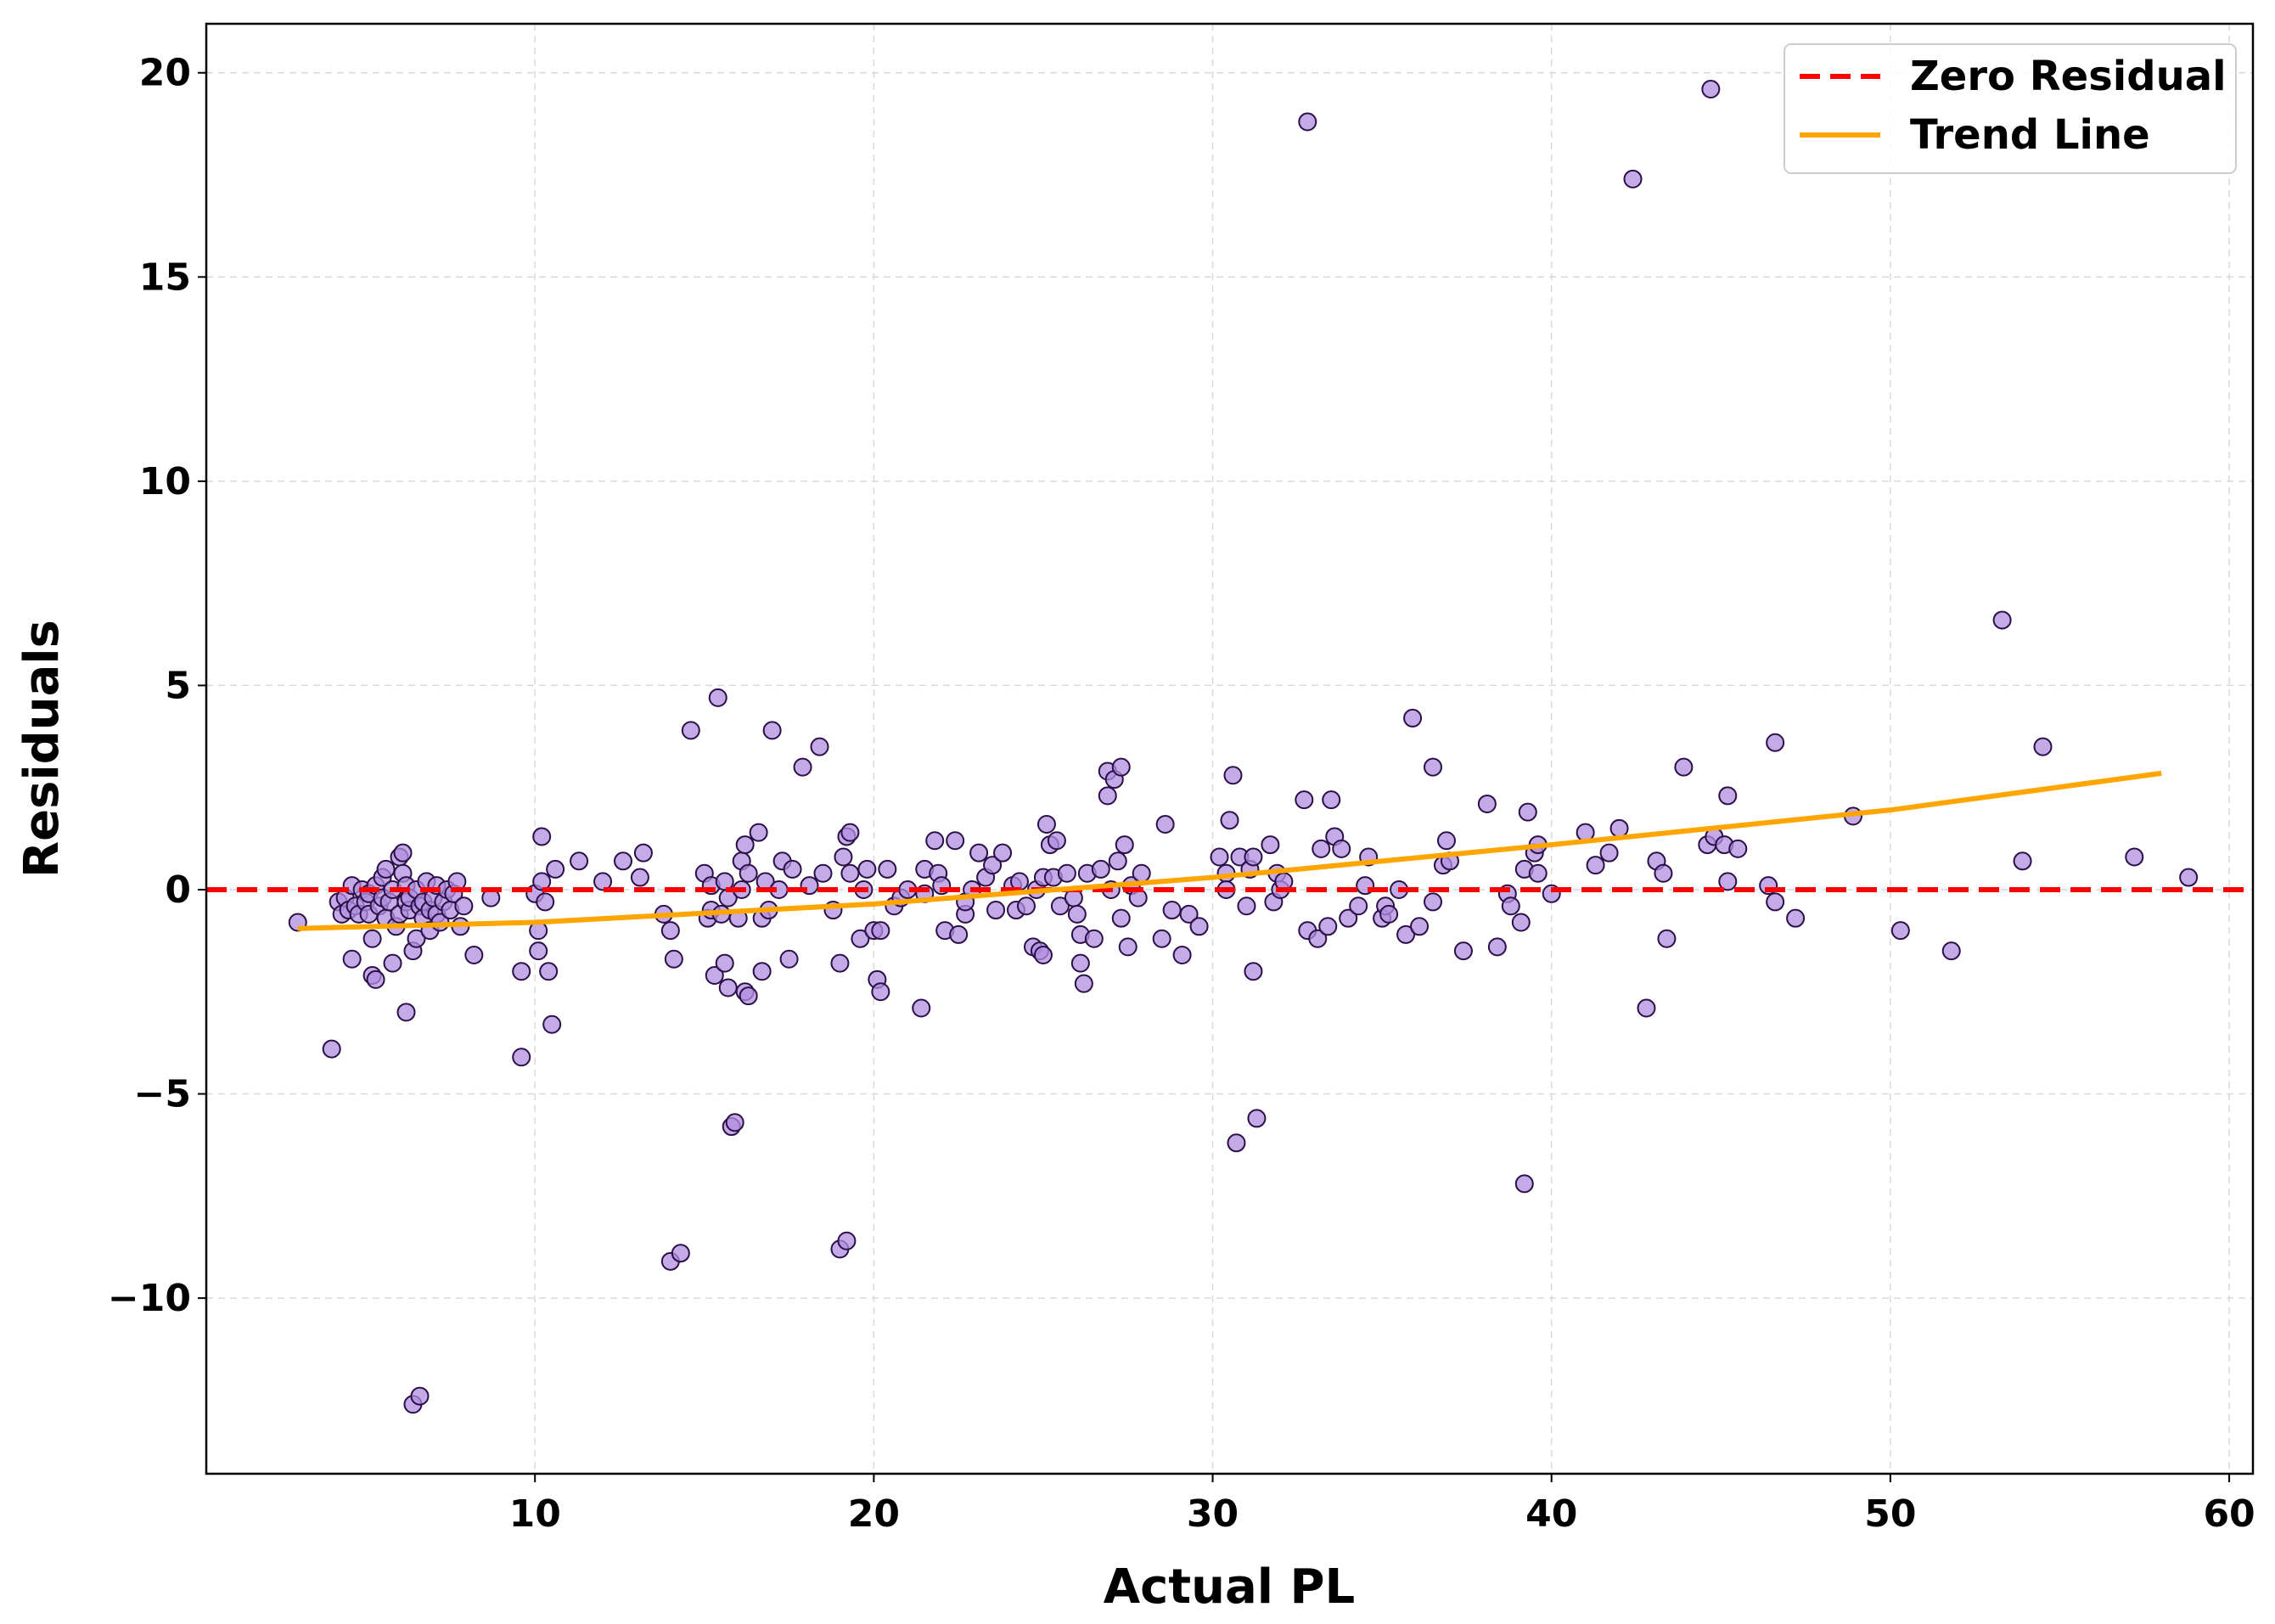 The width and height of the screenshot is (2275, 1624). Describe the element at coordinates (2030, 135) in the screenshot. I see `legend-trend-line-label: Trend Line` at that location.